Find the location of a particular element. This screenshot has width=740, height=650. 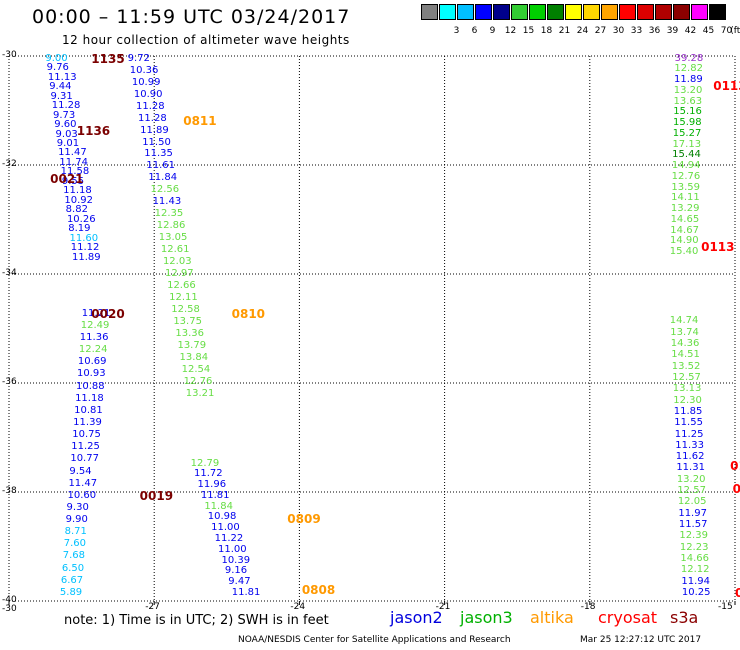

wave-height-value: 13.84 is located at coordinates (194, 357).